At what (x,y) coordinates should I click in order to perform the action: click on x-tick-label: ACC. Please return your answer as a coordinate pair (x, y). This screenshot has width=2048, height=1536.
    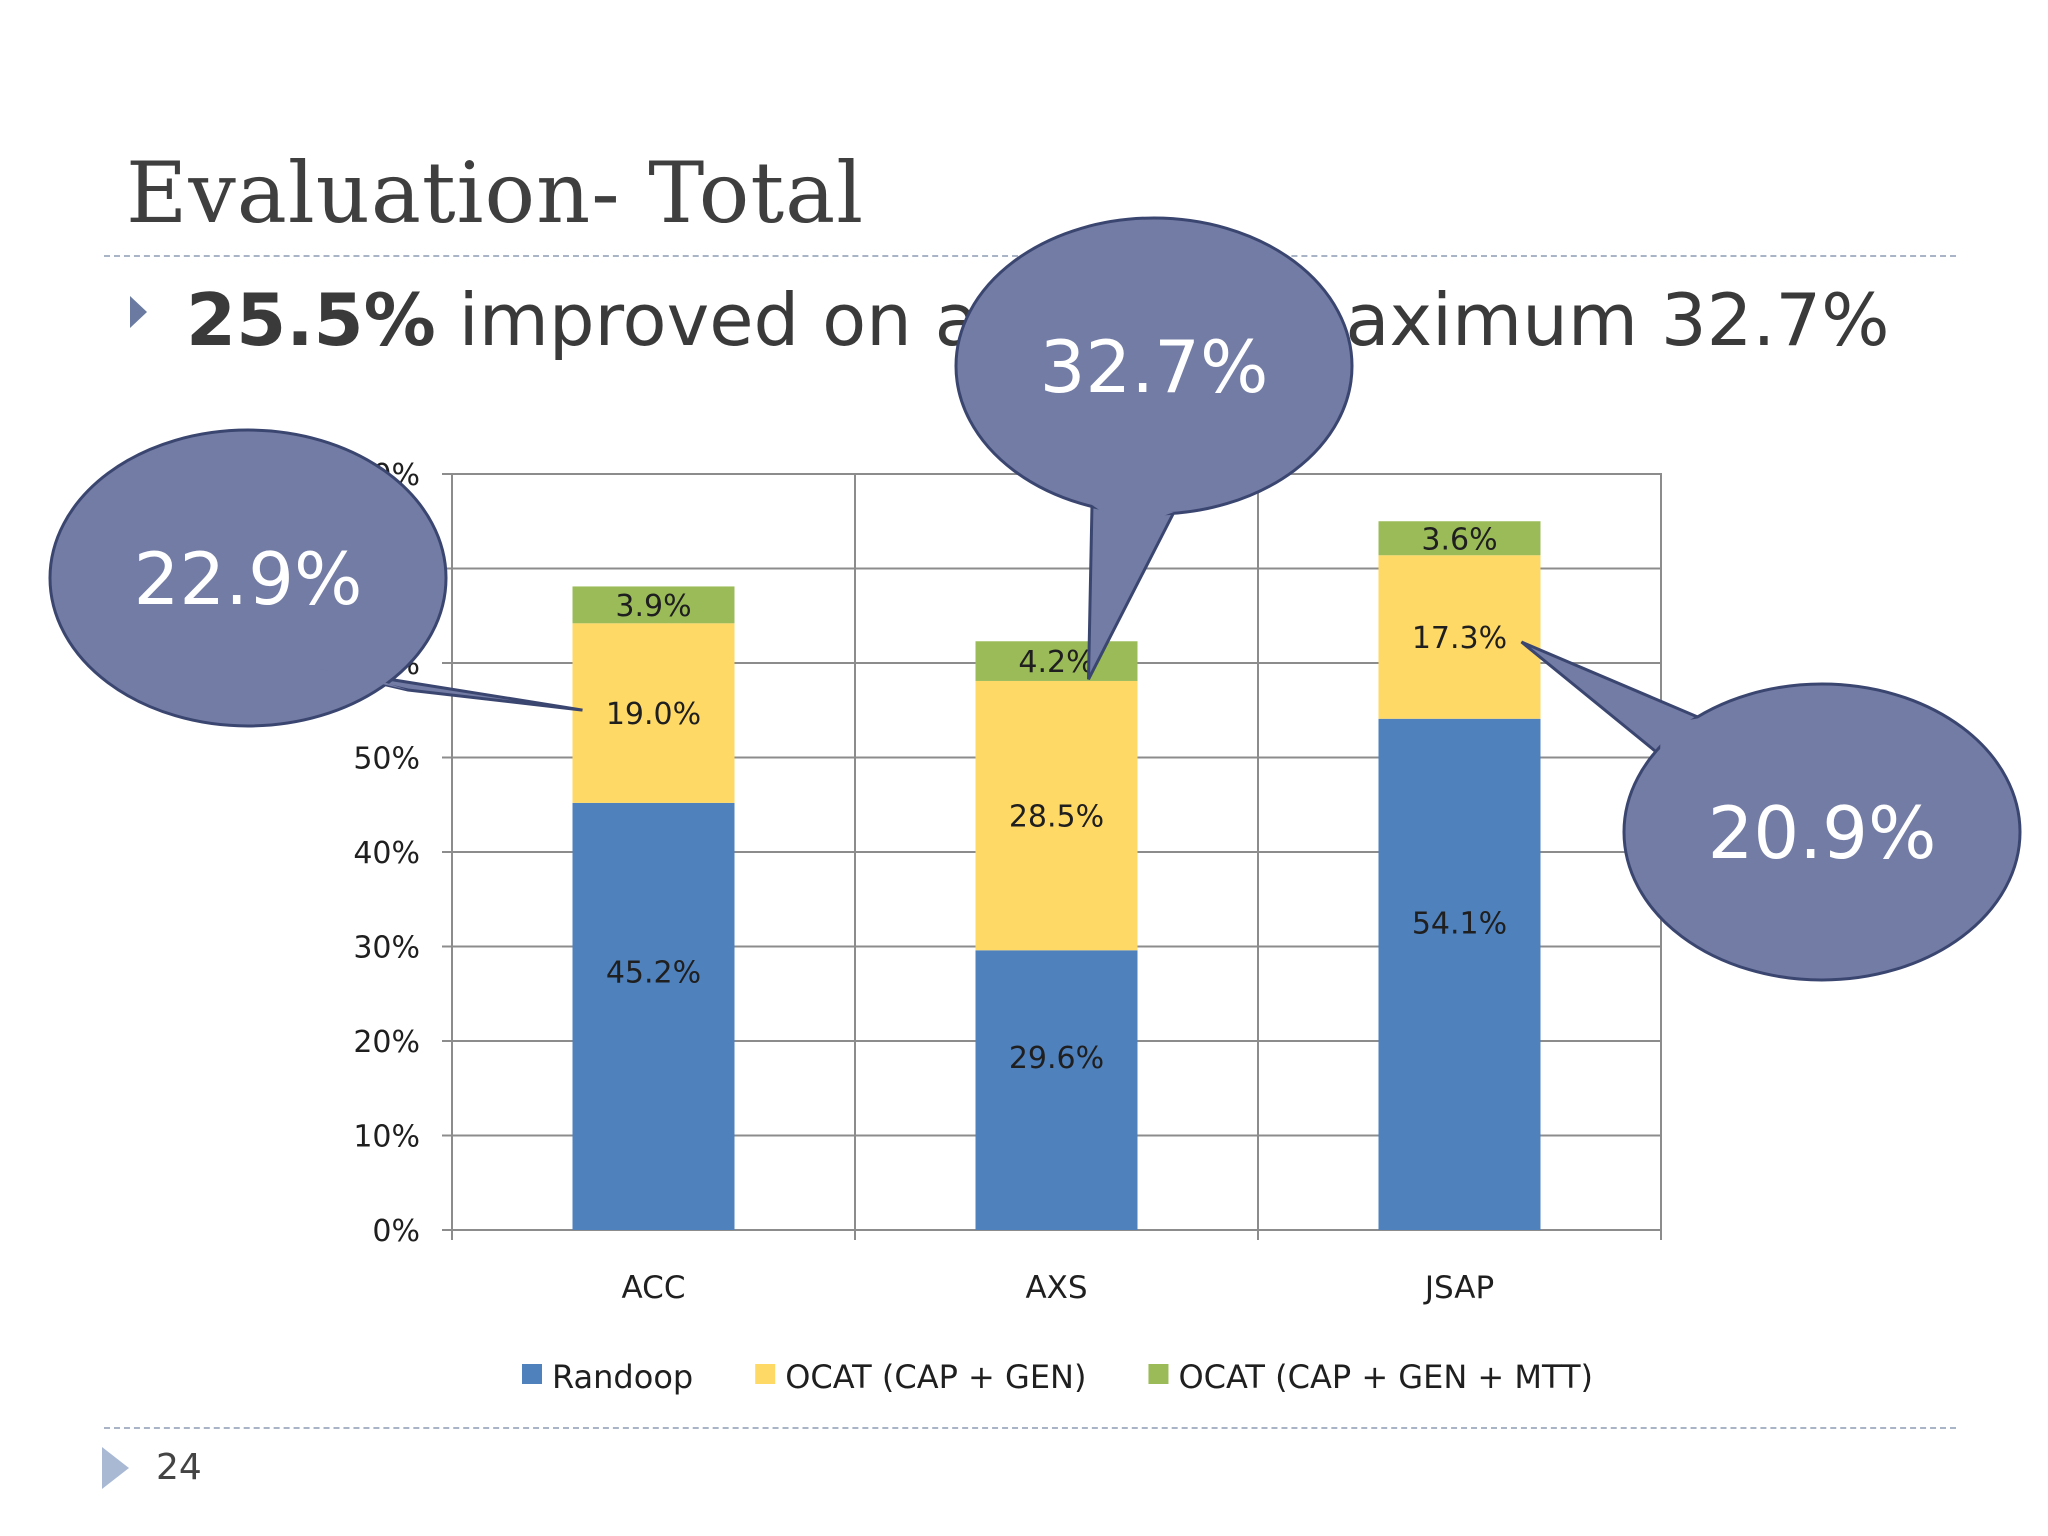
    Looking at the image, I should click on (654, 1288).